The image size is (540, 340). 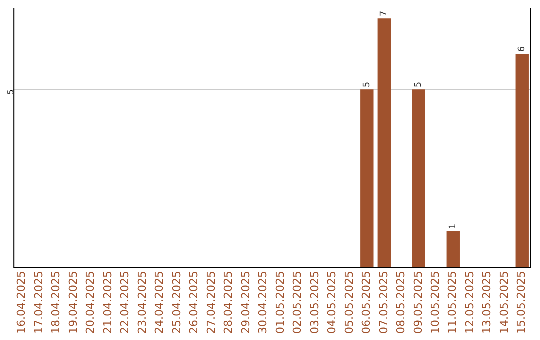 What do you see at coordinates (194, 302) in the screenshot?
I see `x-tick-label: 26.04.2025` at bounding box center [194, 302].